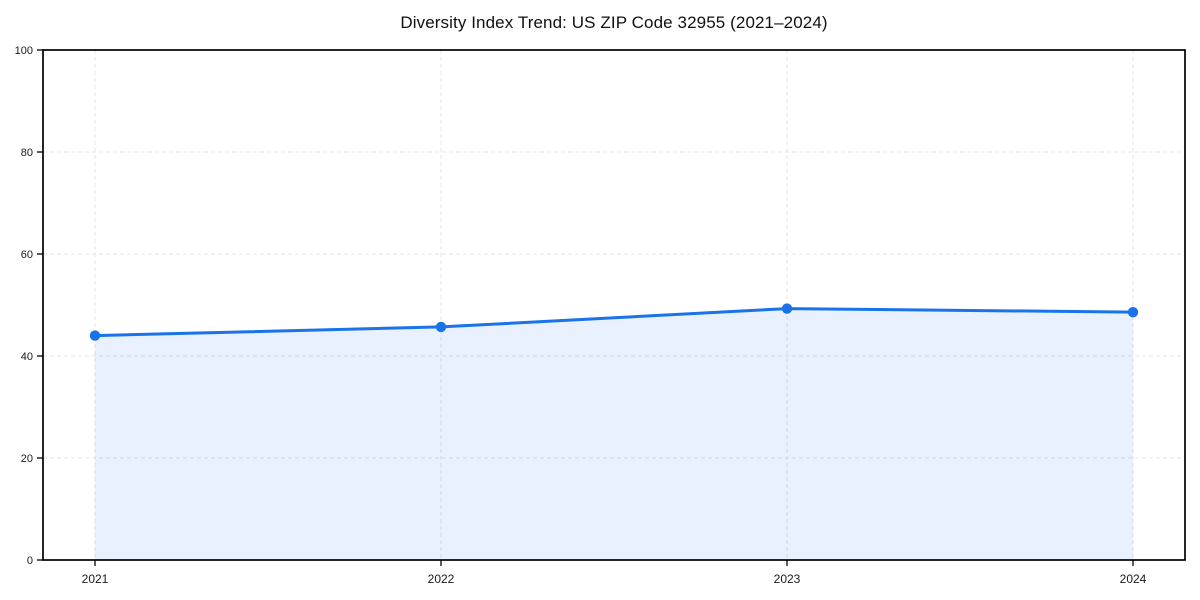  What do you see at coordinates (614, 322) in the screenshot?
I see `trend-line` at bounding box center [614, 322].